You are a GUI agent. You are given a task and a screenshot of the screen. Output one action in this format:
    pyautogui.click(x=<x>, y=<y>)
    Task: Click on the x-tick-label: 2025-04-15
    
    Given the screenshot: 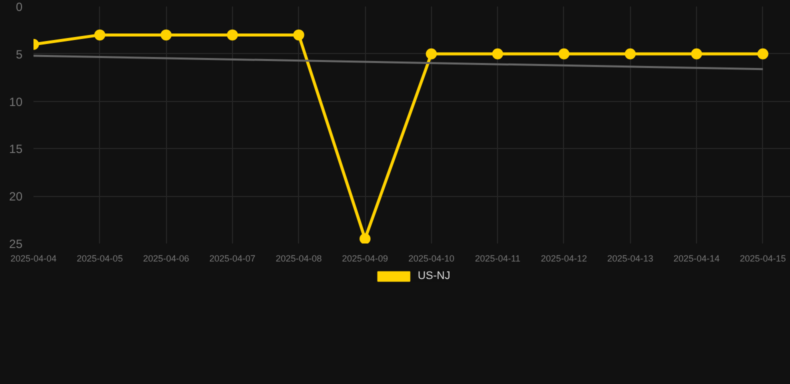 What is the action you would take?
    pyautogui.click(x=763, y=259)
    